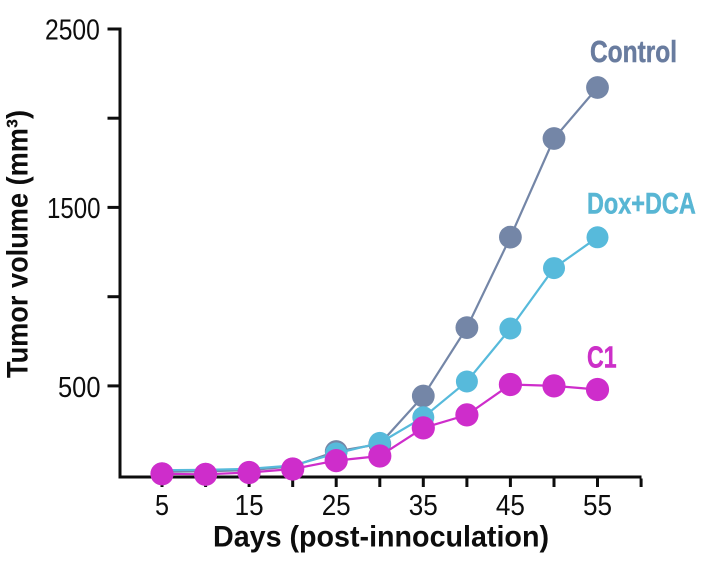 This screenshot has height=576, width=720. I want to click on svg-text: 500, so click(79, 388).